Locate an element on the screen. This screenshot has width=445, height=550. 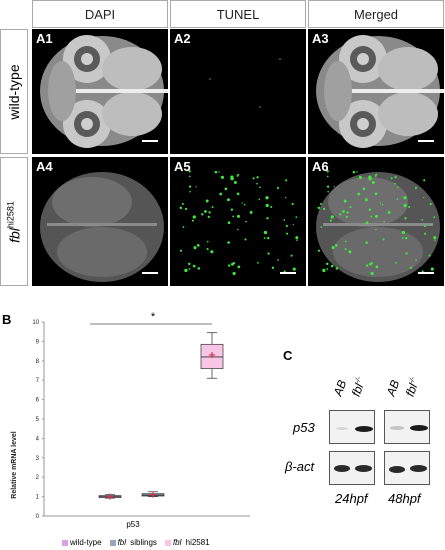
y-tick-label: 9 is located at coordinates (38, 342).